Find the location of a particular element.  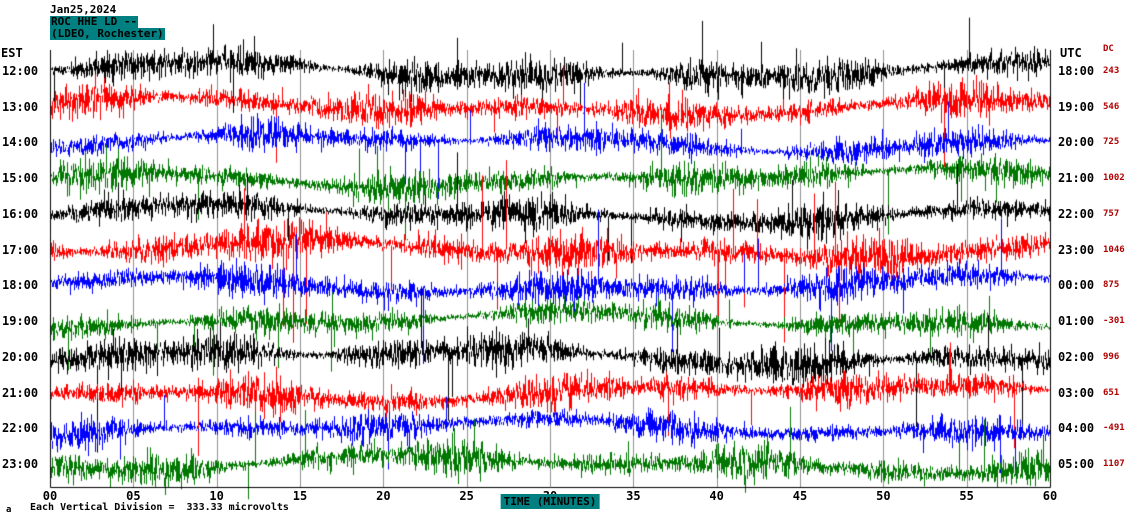

utc-hour-label: 23:00 is located at coordinates (1076, 249).